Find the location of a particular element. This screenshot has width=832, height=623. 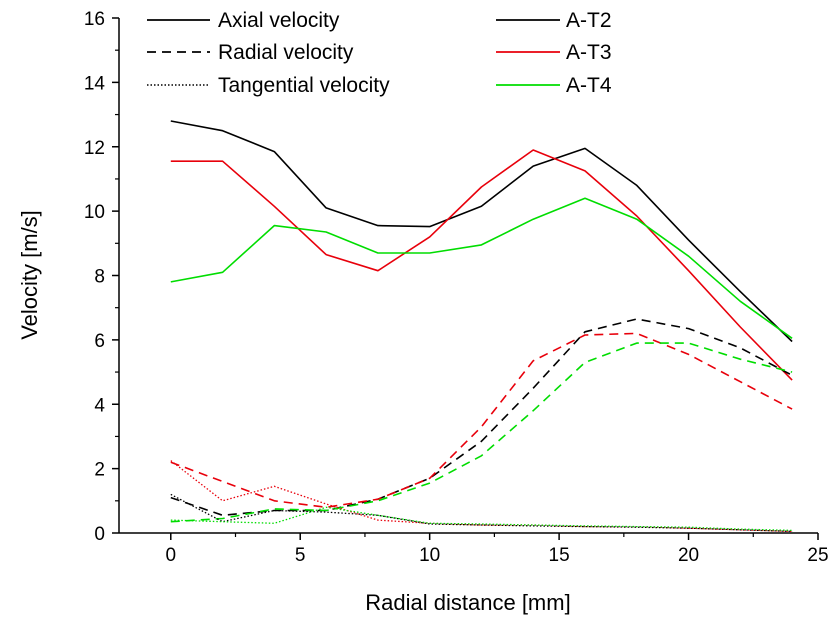

y-ticks: 0 2 4 6 8 10 12 14 16 is located at coordinates (101, 277).